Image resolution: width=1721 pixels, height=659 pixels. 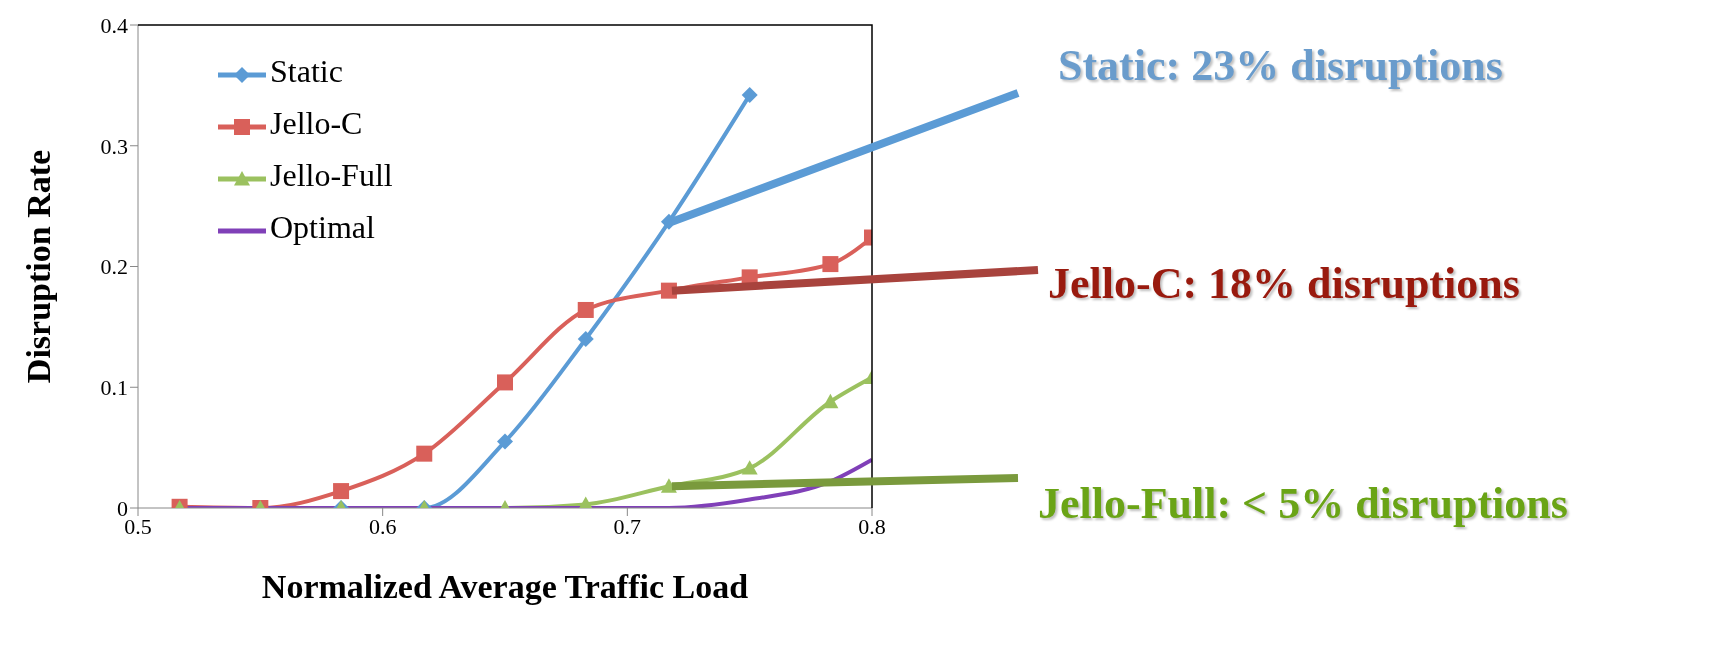 I want to click on x-tick-label: 0.6, so click(x=382, y=526).